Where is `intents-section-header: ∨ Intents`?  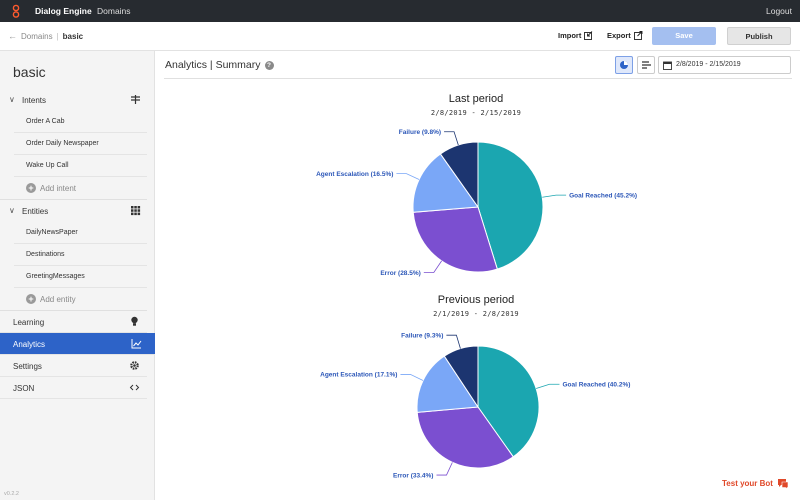
intents-section-header: ∨ Intents is located at coordinates (73, 100).